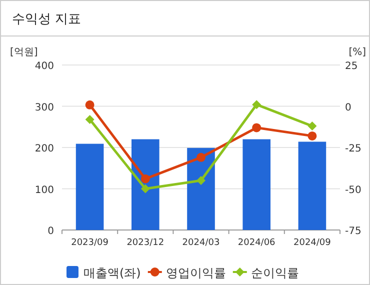 This screenshot has height=285, width=370. What do you see at coordinates (353, 231) in the screenshot?
I see `y2-tick-label: -75` at bounding box center [353, 231].